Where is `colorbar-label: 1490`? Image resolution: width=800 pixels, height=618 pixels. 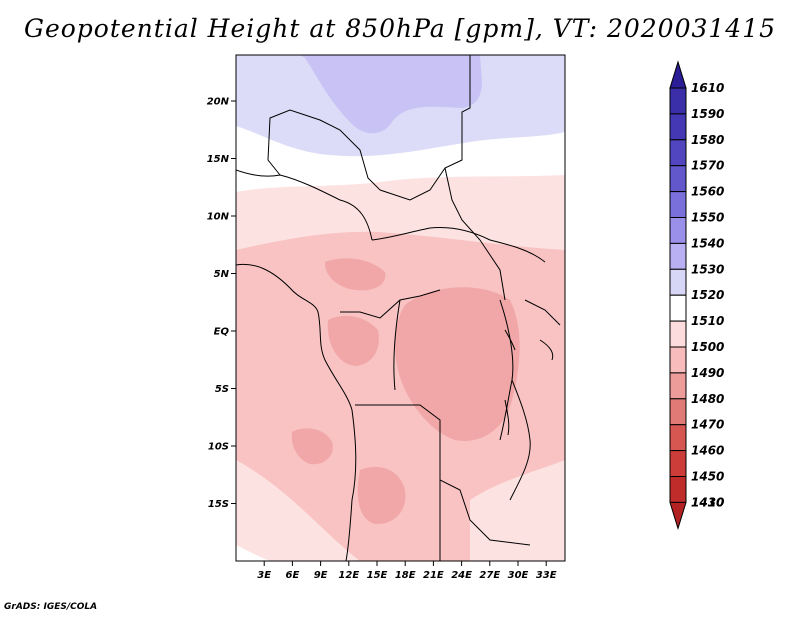 colorbar-label: 1490 is located at coordinates (707, 373).